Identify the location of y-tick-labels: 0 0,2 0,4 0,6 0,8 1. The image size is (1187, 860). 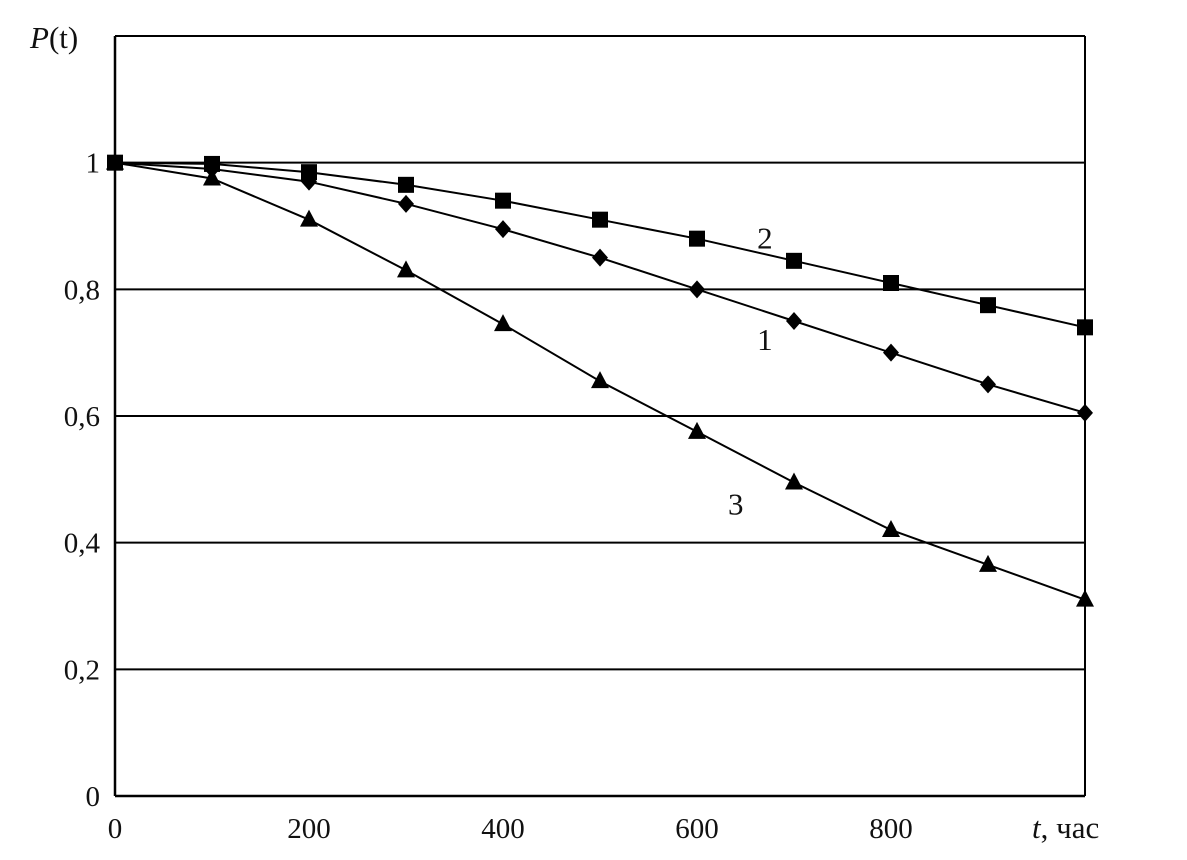
(82, 480).